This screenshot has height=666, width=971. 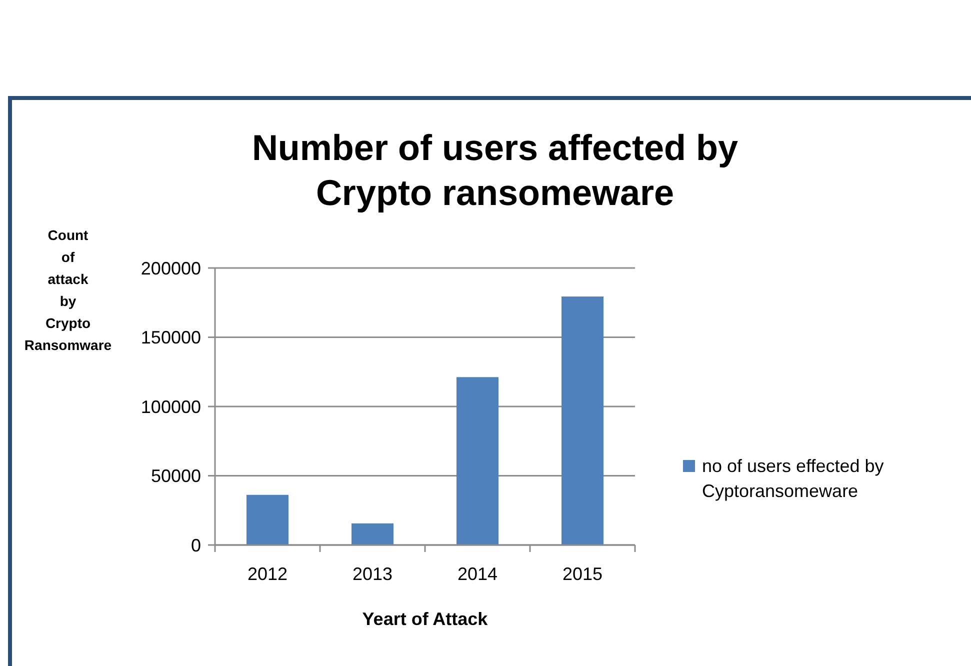 What do you see at coordinates (175, 476) in the screenshot?
I see `y-tick-label: 50000` at bounding box center [175, 476].